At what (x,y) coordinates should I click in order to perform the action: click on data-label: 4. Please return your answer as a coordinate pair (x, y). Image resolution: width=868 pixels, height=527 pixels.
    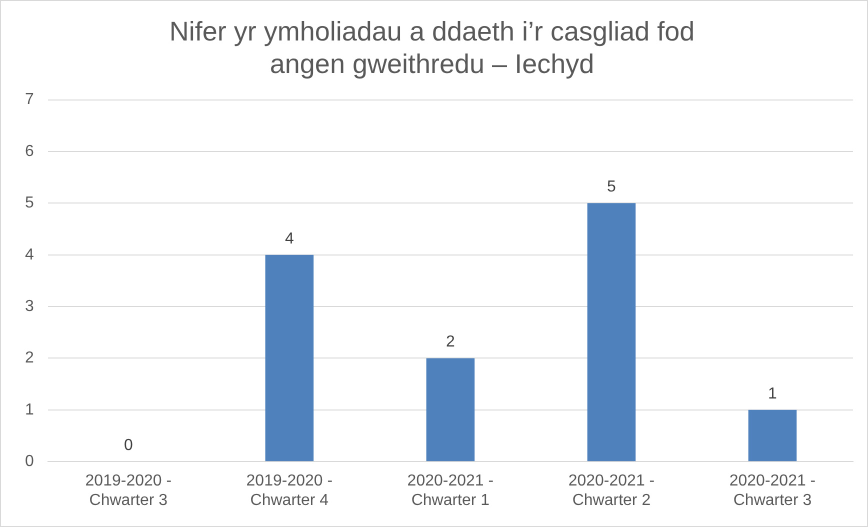
    Looking at the image, I should click on (289, 239).